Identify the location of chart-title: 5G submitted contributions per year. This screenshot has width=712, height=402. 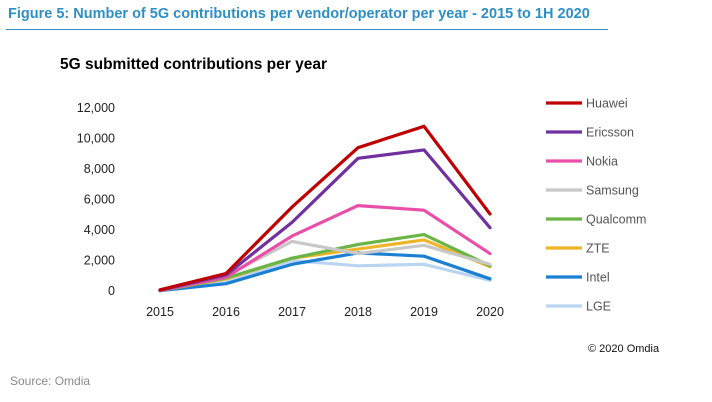
(193, 64).